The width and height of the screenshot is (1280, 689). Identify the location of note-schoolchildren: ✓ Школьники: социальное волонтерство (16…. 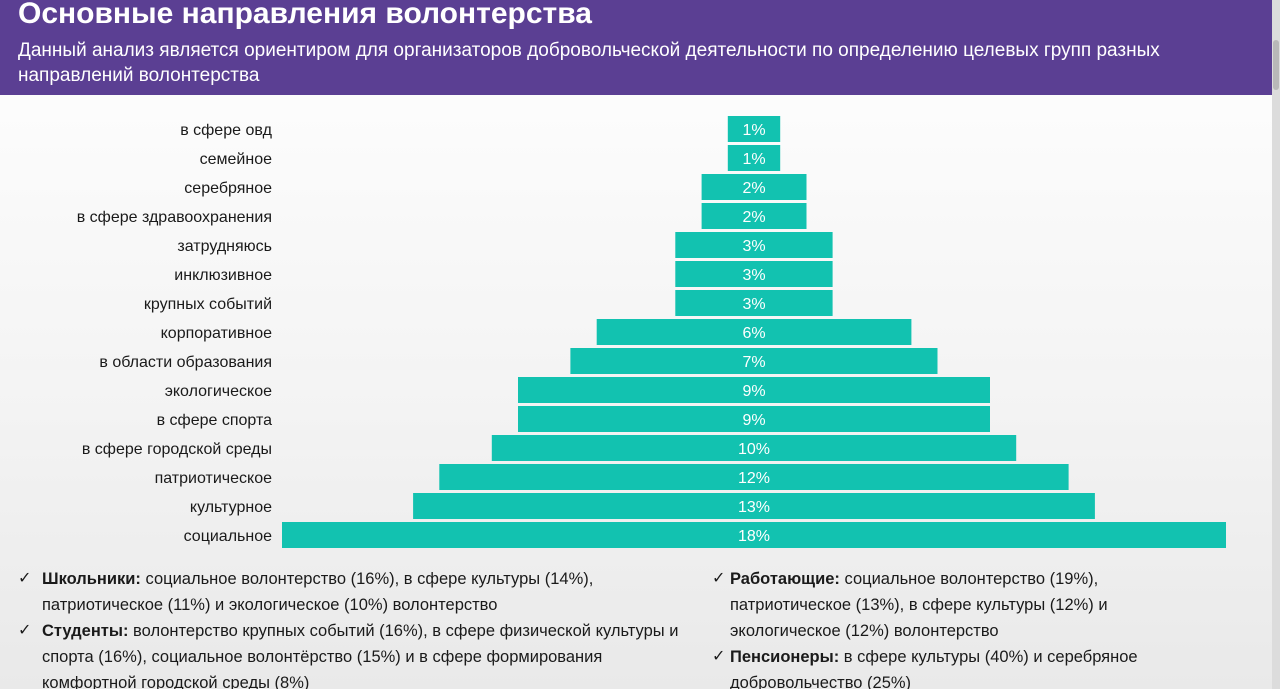
(354, 592).